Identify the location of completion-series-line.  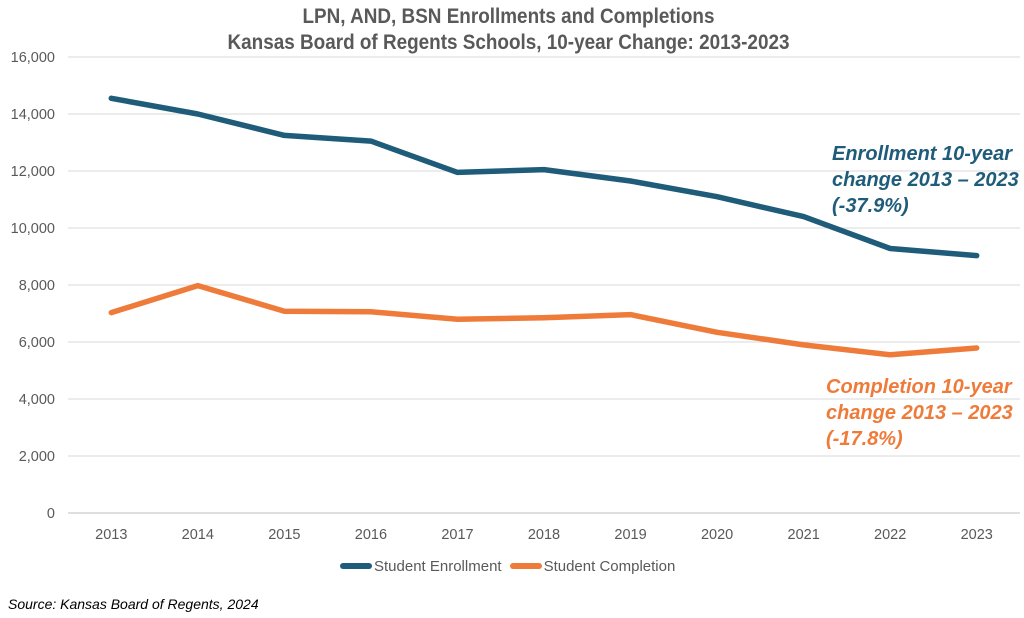
(544, 320).